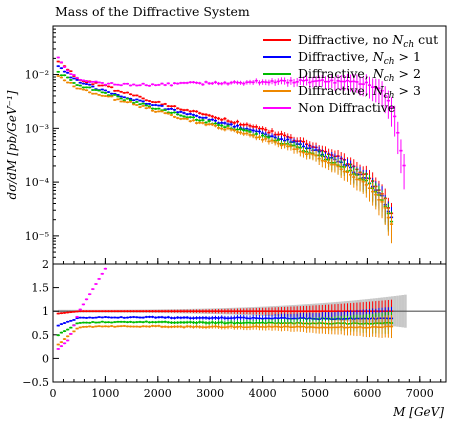 The height and width of the screenshot is (422, 461). What do you see at coordinates (37, 236) in the screenshot?
I see `upper-y-tick-label: 10⁻⁵` at bounding box center [37, 236].